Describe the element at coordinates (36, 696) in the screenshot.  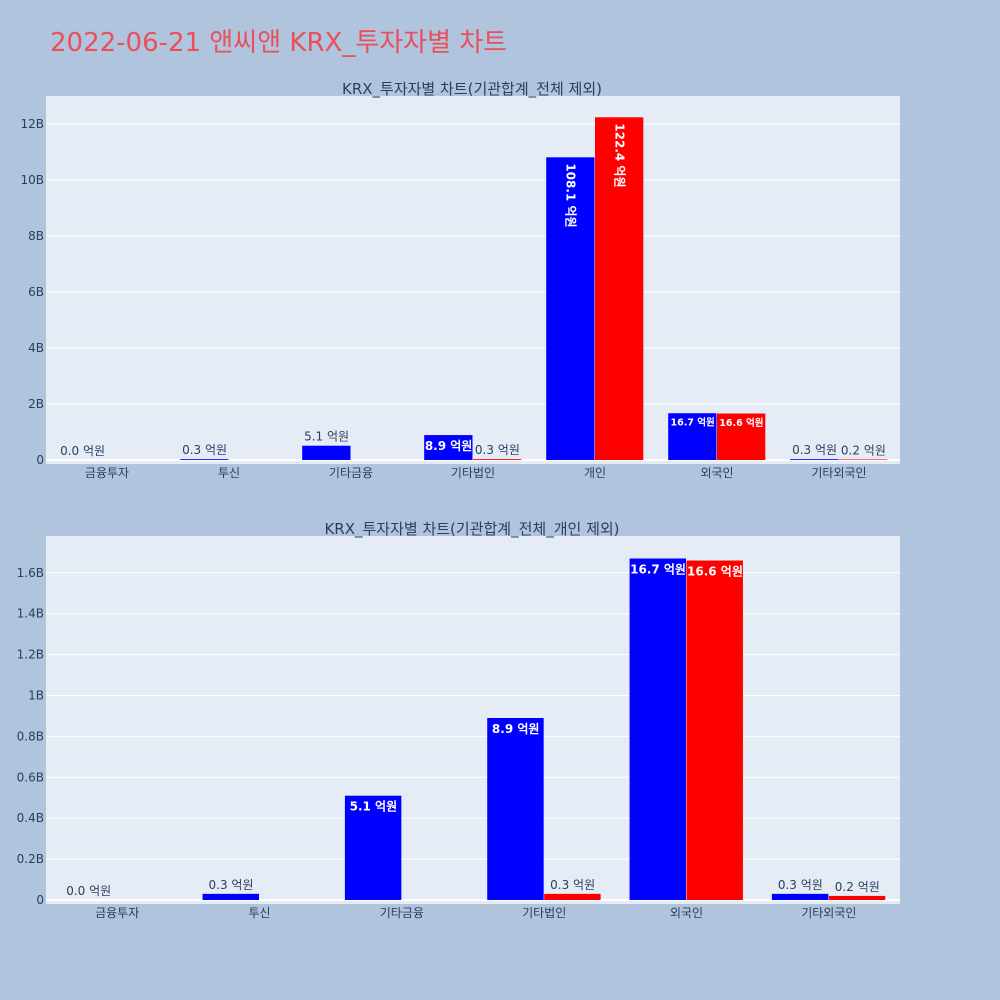
I see `y-tick-label: 1B` at that location.